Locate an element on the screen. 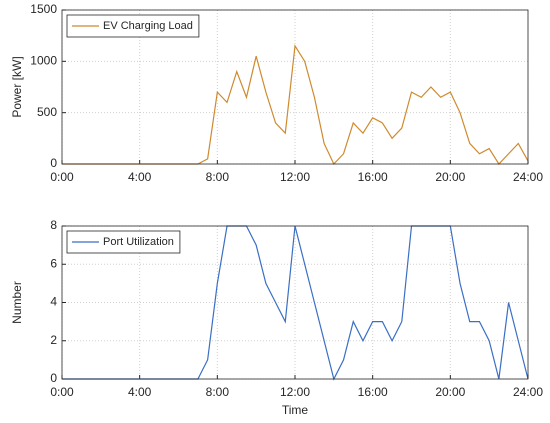 The height and width of the screenshot is (423, 550). y-axis-label: Power [kW] is located at coordinates (17, 86).